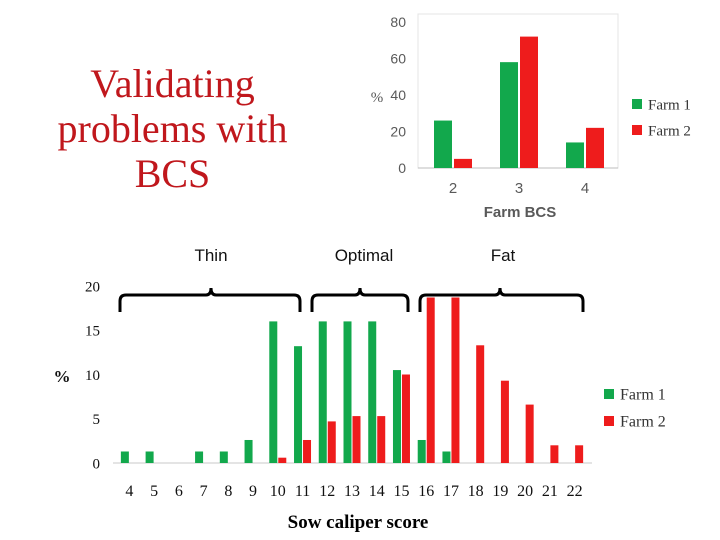  What do you see at coordinates (172, 83) in the screenshot?
I see `title-line-1: Validating` at bounding box center [172, 83].